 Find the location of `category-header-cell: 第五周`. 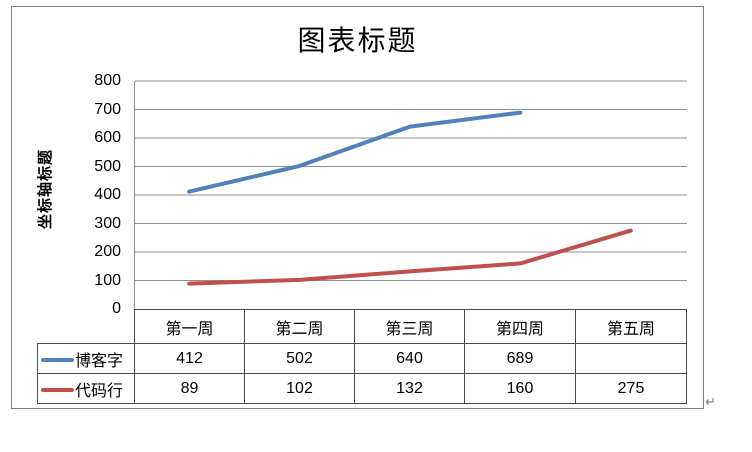

category-header-cell: 第五周 is located at coordinates (631, 326).